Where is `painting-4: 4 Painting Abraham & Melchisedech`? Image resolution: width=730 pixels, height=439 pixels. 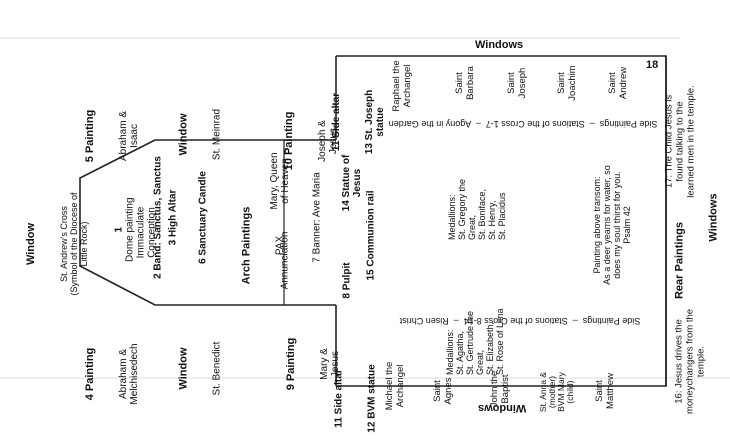 painting-4: 4 Painting Abraham & Melchisedech is located at coordinates (107, 374).